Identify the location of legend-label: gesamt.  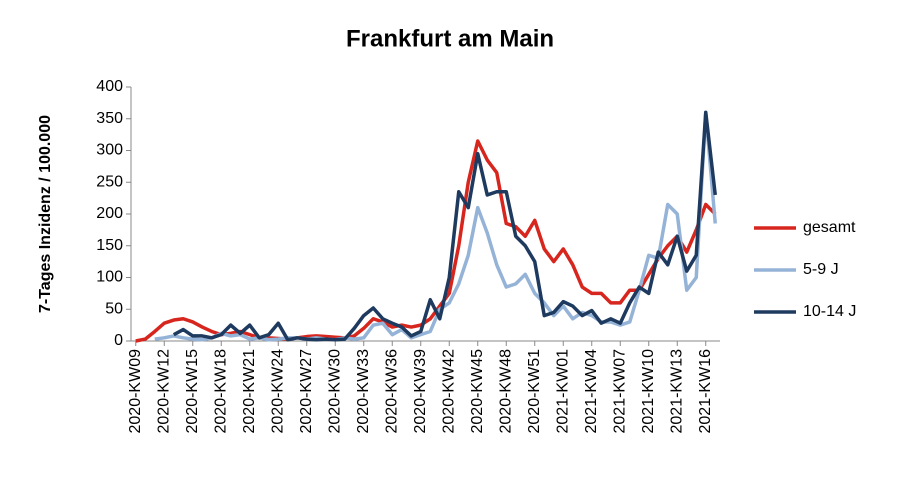
(829, 227).